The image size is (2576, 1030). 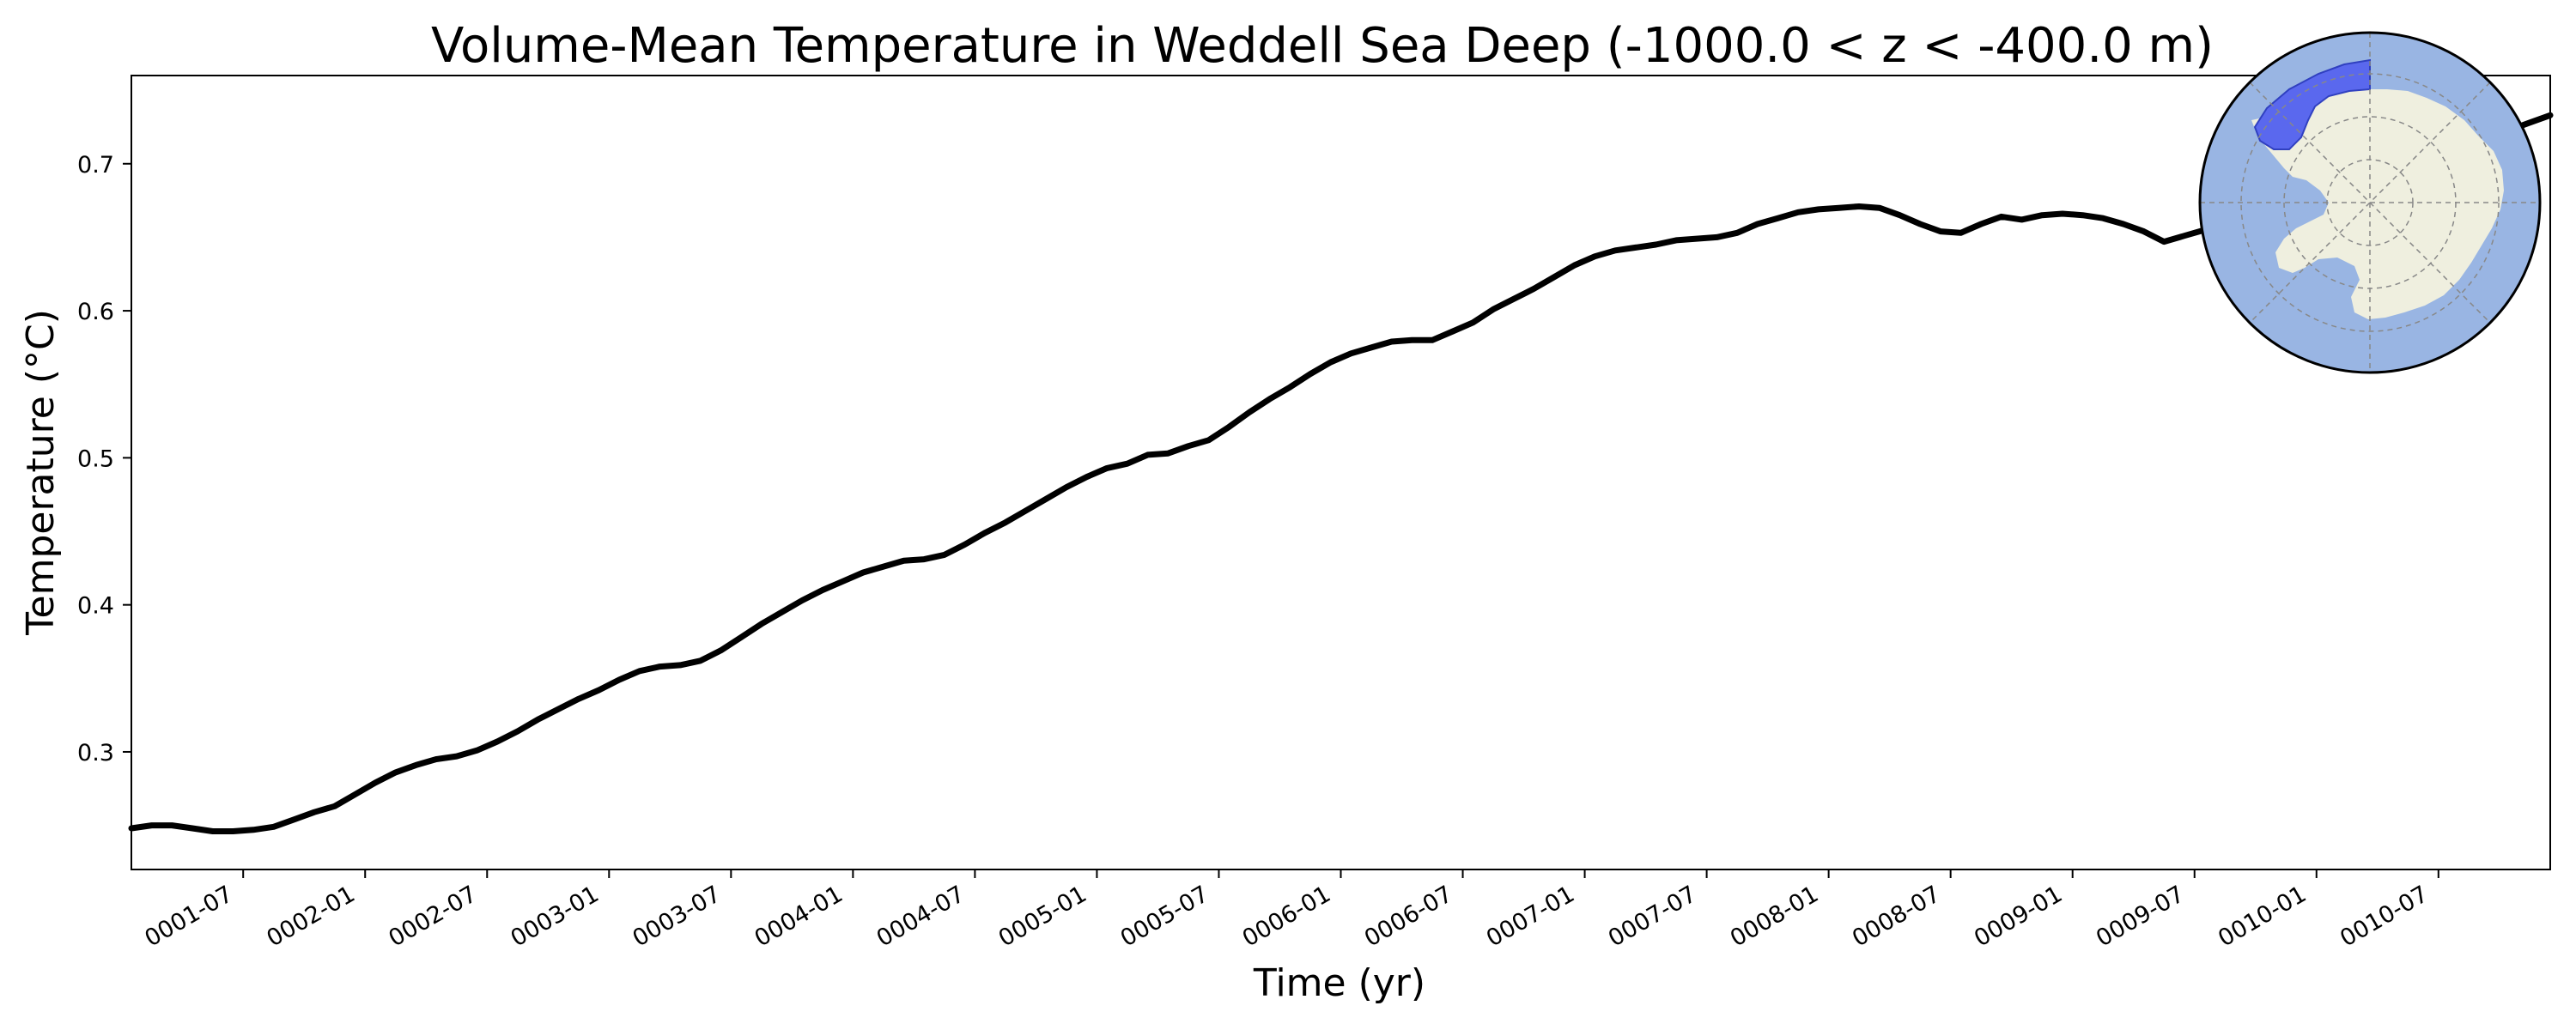 What do you see at coordinates (96, 606) in the screenshot?
I see `y-tick-label: 0.4` at bounding box center [96, 606].